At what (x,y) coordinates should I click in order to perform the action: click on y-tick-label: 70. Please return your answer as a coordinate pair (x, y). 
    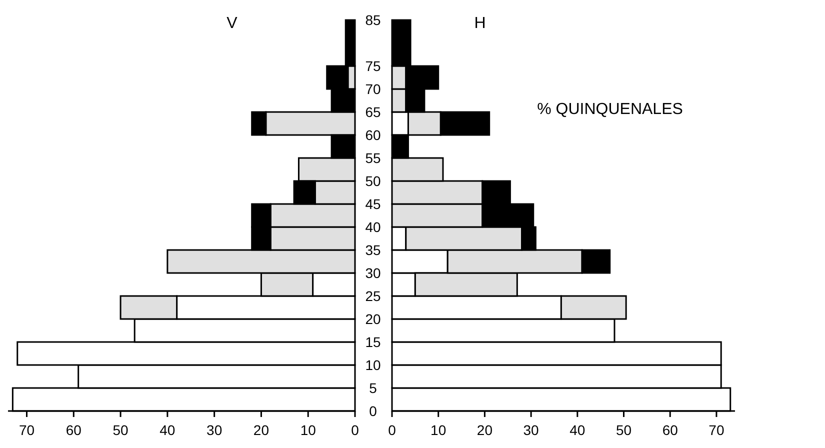
    Looking at the image, I should click on (373, 89).